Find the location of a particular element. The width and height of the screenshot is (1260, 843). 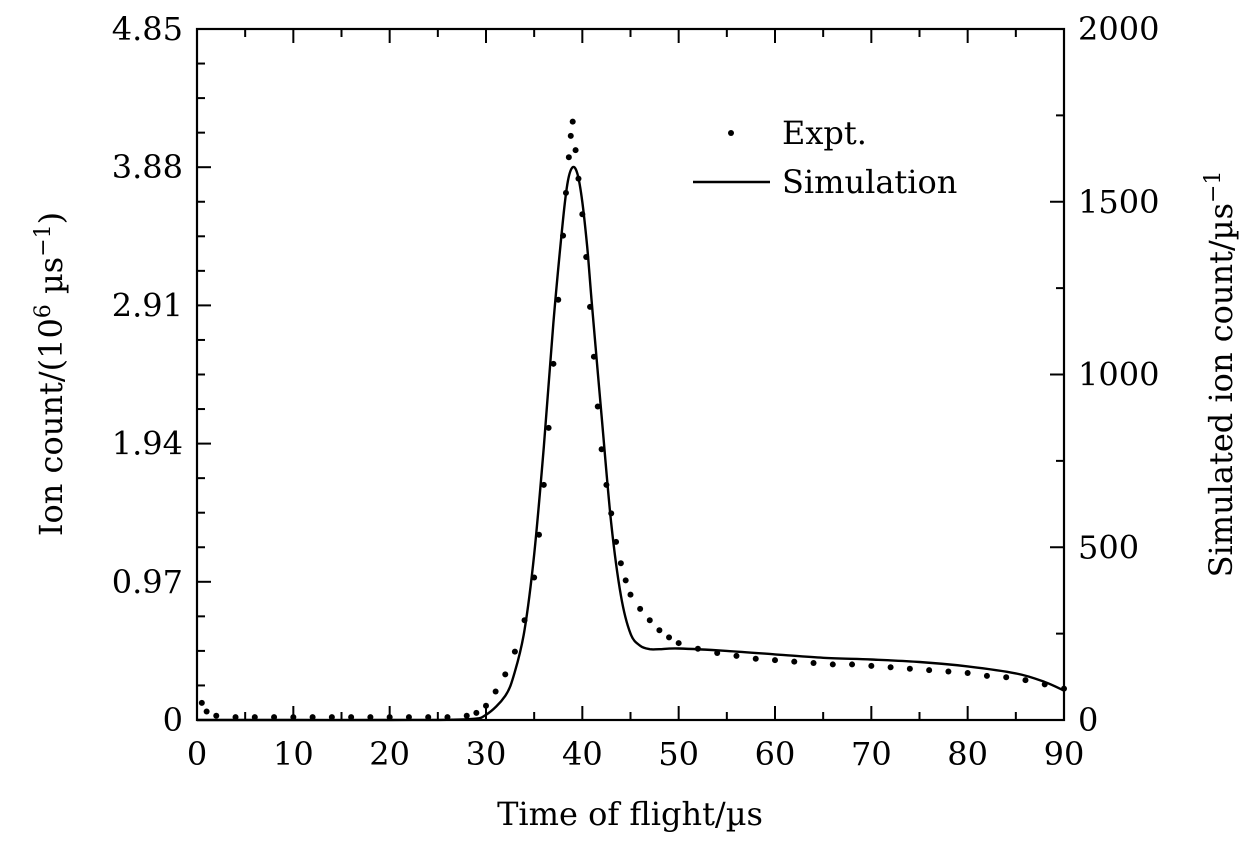

y-left-axis-title: Ion count/(106 µs−1) is located at coordinates (50, 374).